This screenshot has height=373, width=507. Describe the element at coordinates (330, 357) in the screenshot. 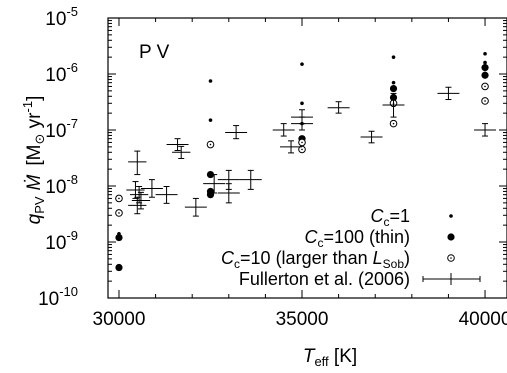

I see `x-axis-label: Teff [K]` at that location.